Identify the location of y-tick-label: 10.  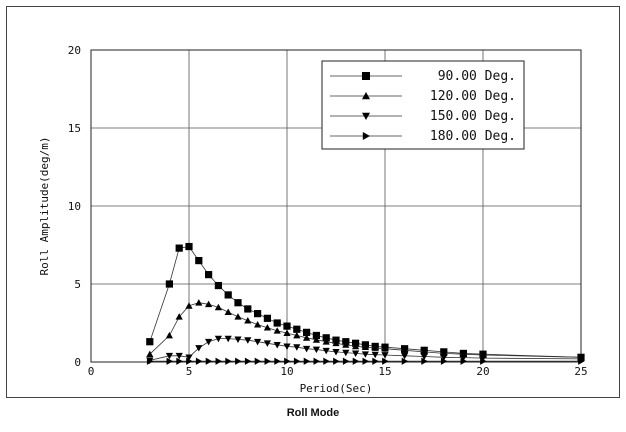
(74, 206).